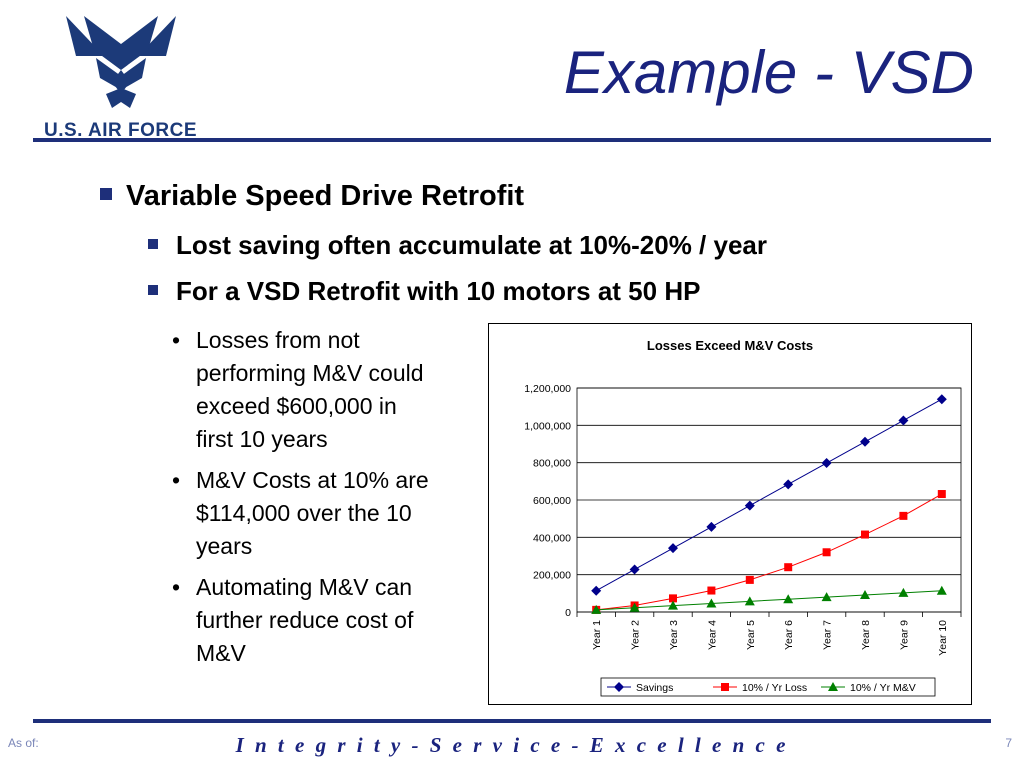 The image size is (1024, 768). I want to click on y-tick-label: 600,000, so click(552, 501).